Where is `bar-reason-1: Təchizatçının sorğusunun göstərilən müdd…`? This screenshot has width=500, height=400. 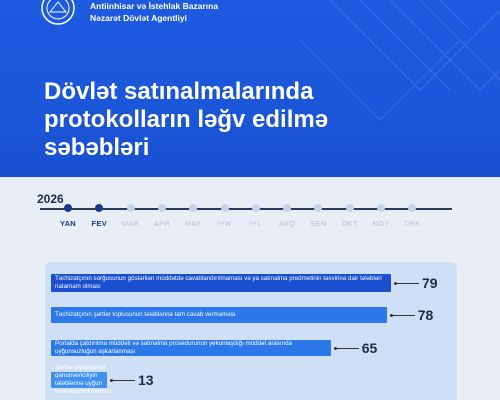 bar-reason-1: Təchizatçının sorğusunun göstərilən müdd… is located at coordinates (221, 283).